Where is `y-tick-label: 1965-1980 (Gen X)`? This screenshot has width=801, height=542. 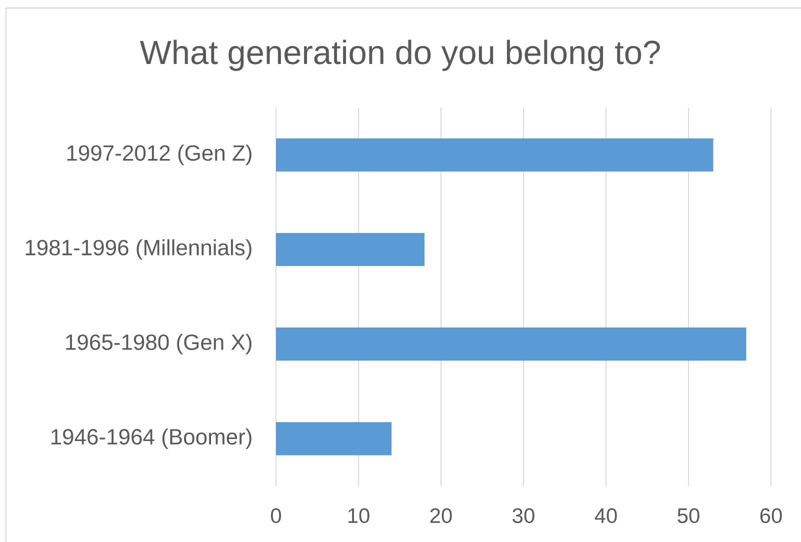 y-tick-label: 1965-1980 (Gen X) is located at coordinates (159, 344).